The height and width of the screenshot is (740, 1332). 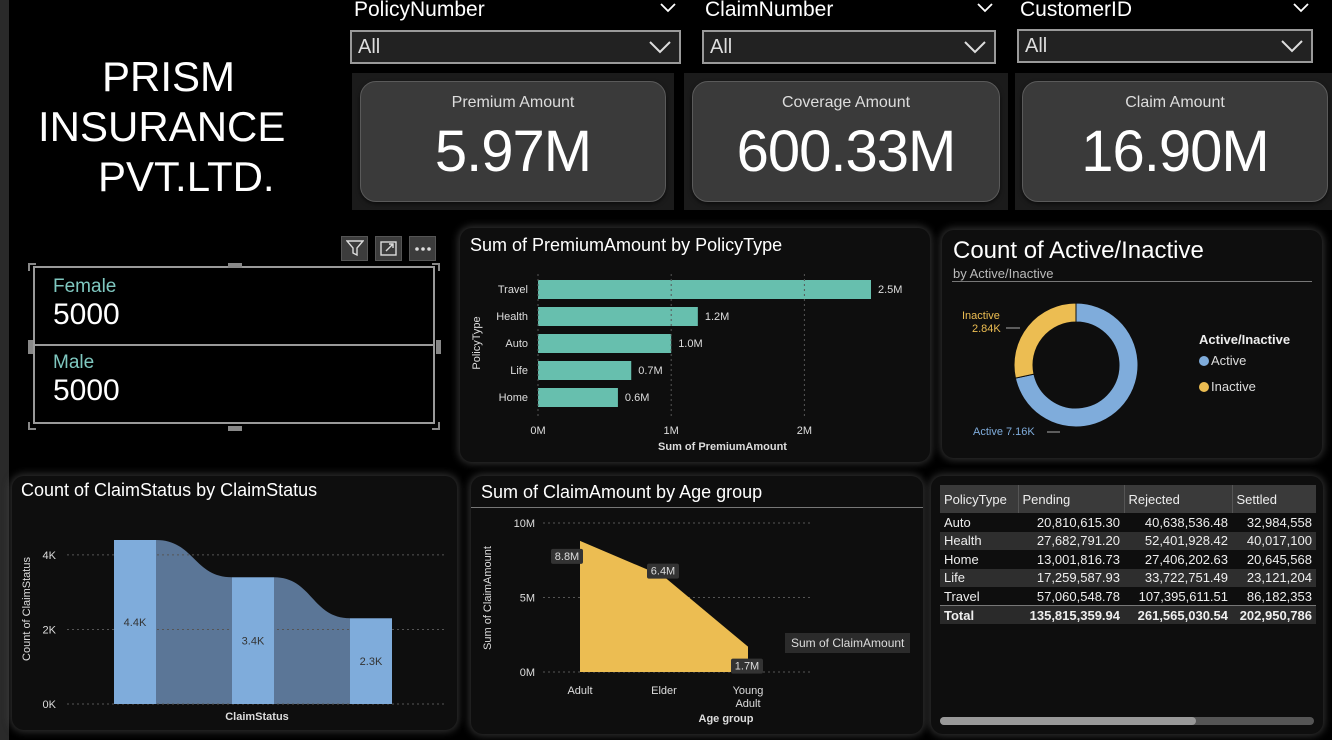 I want to click on filter-icon, so click(x=354, y=248).